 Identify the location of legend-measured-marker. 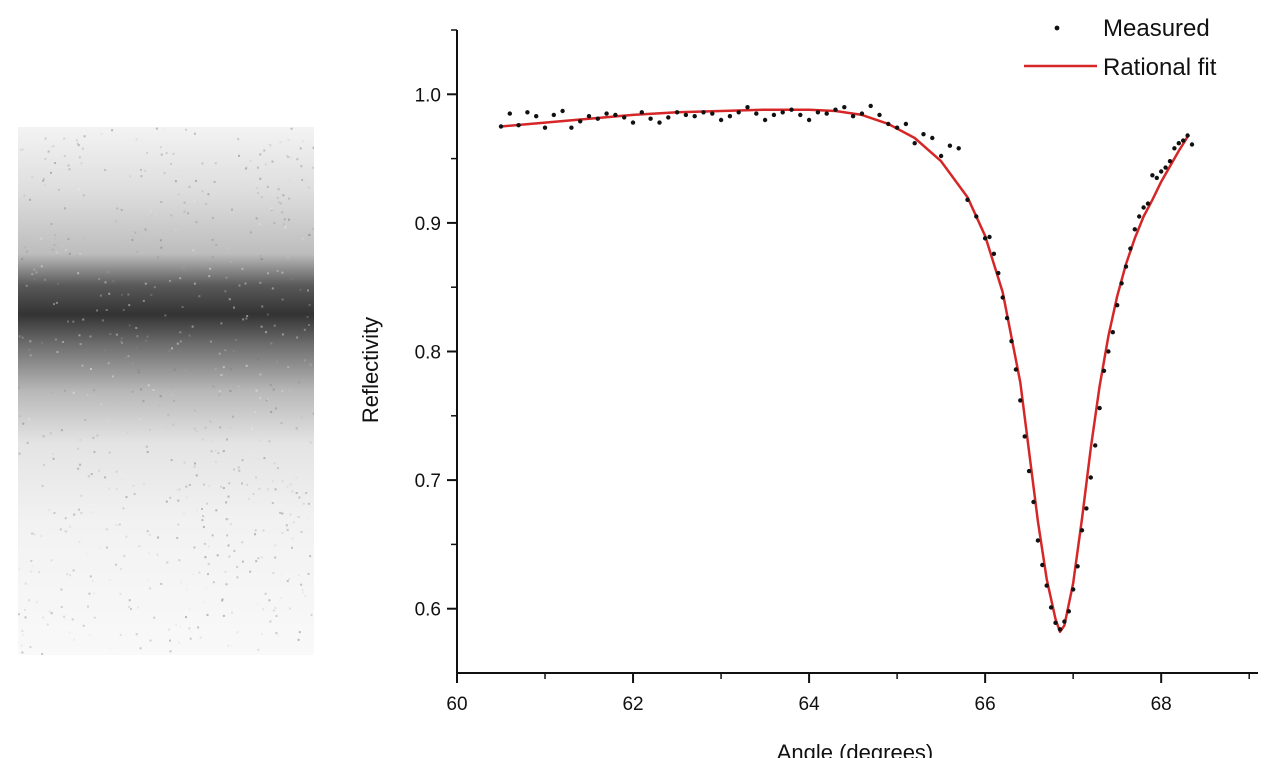
(1057, 28).